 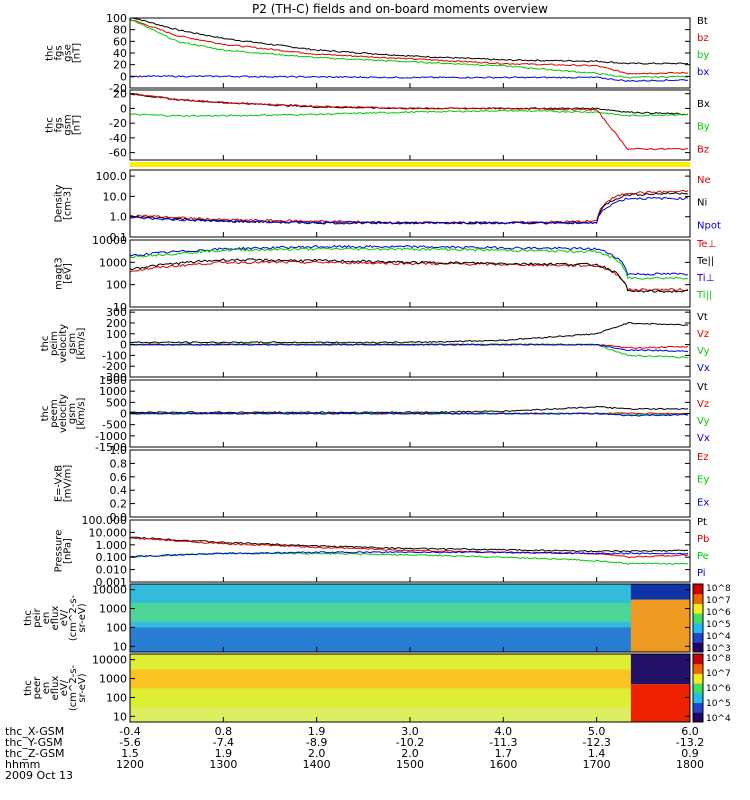 I want to click on y-tick-label: 0.010, so click(x=112, y=570).